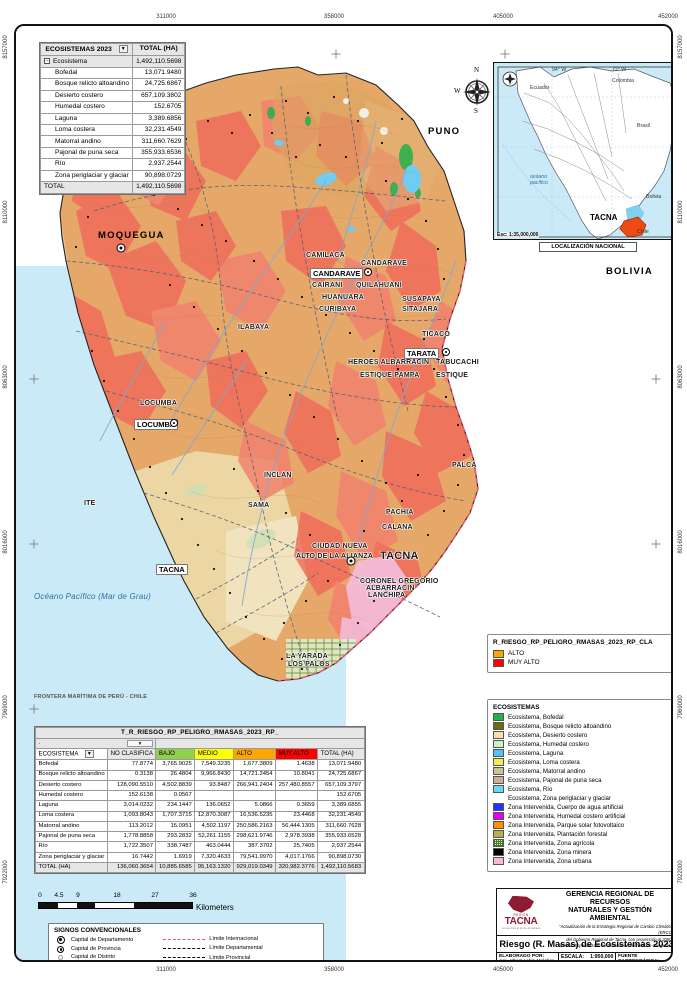  I want to click on table-row: Matorral andino 311,660.7629, so click(112, 141).